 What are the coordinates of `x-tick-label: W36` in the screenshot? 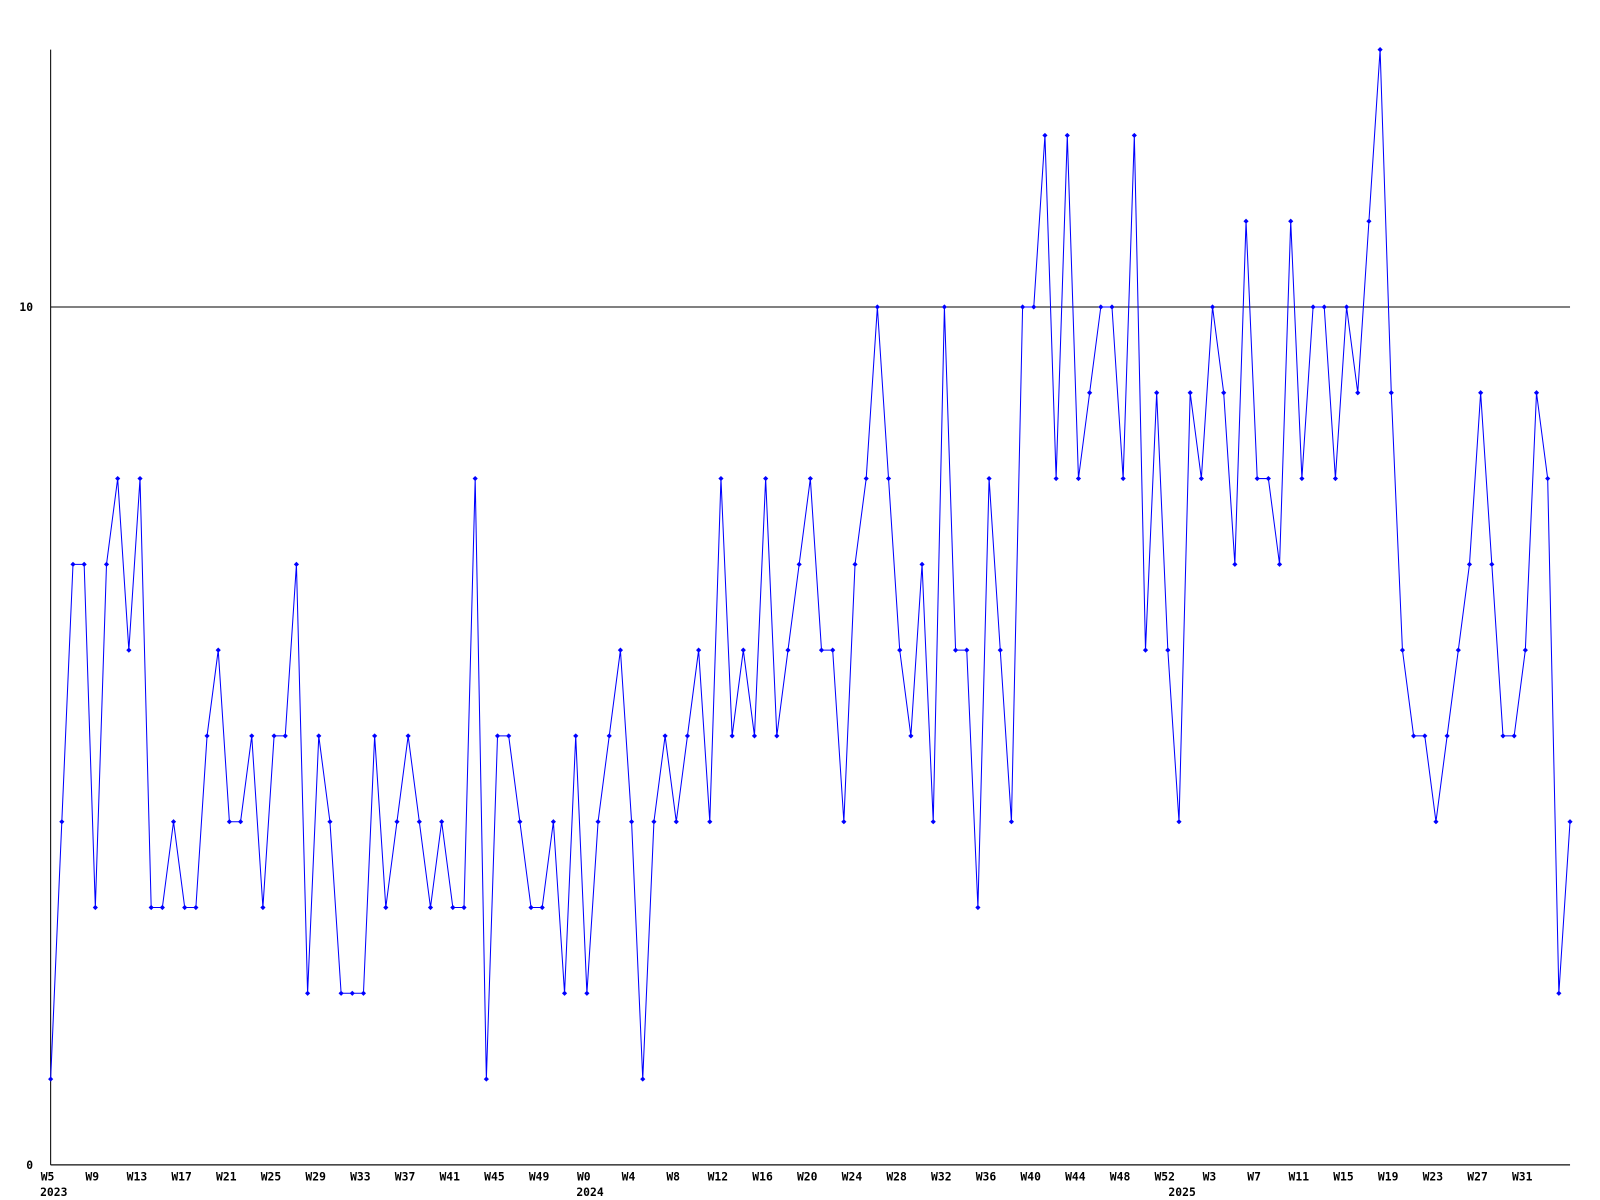 It's located at (986, 1176).